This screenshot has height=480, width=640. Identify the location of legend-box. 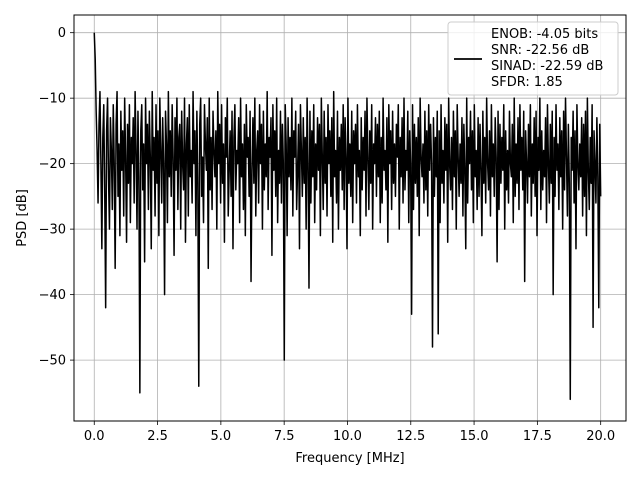
(533, 58).